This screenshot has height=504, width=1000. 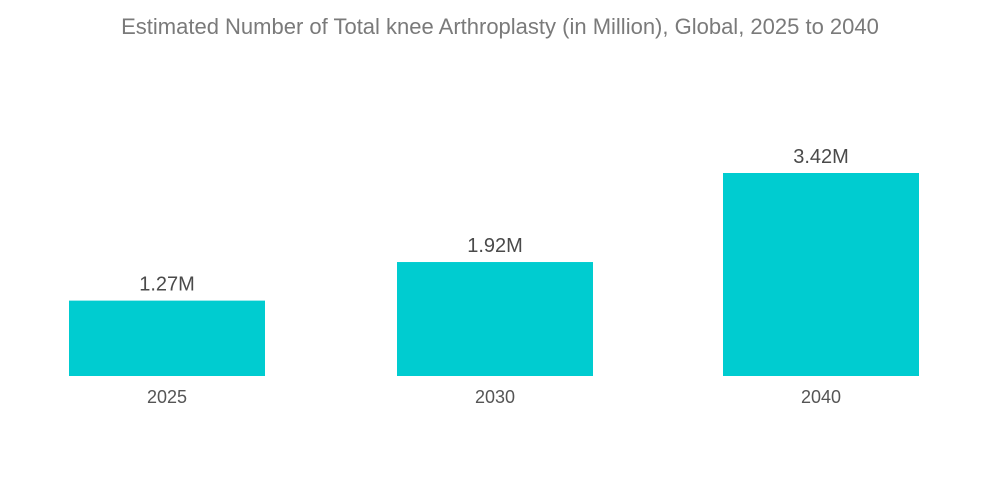 I want to click on bar-2040, so click(x=821, y=274).